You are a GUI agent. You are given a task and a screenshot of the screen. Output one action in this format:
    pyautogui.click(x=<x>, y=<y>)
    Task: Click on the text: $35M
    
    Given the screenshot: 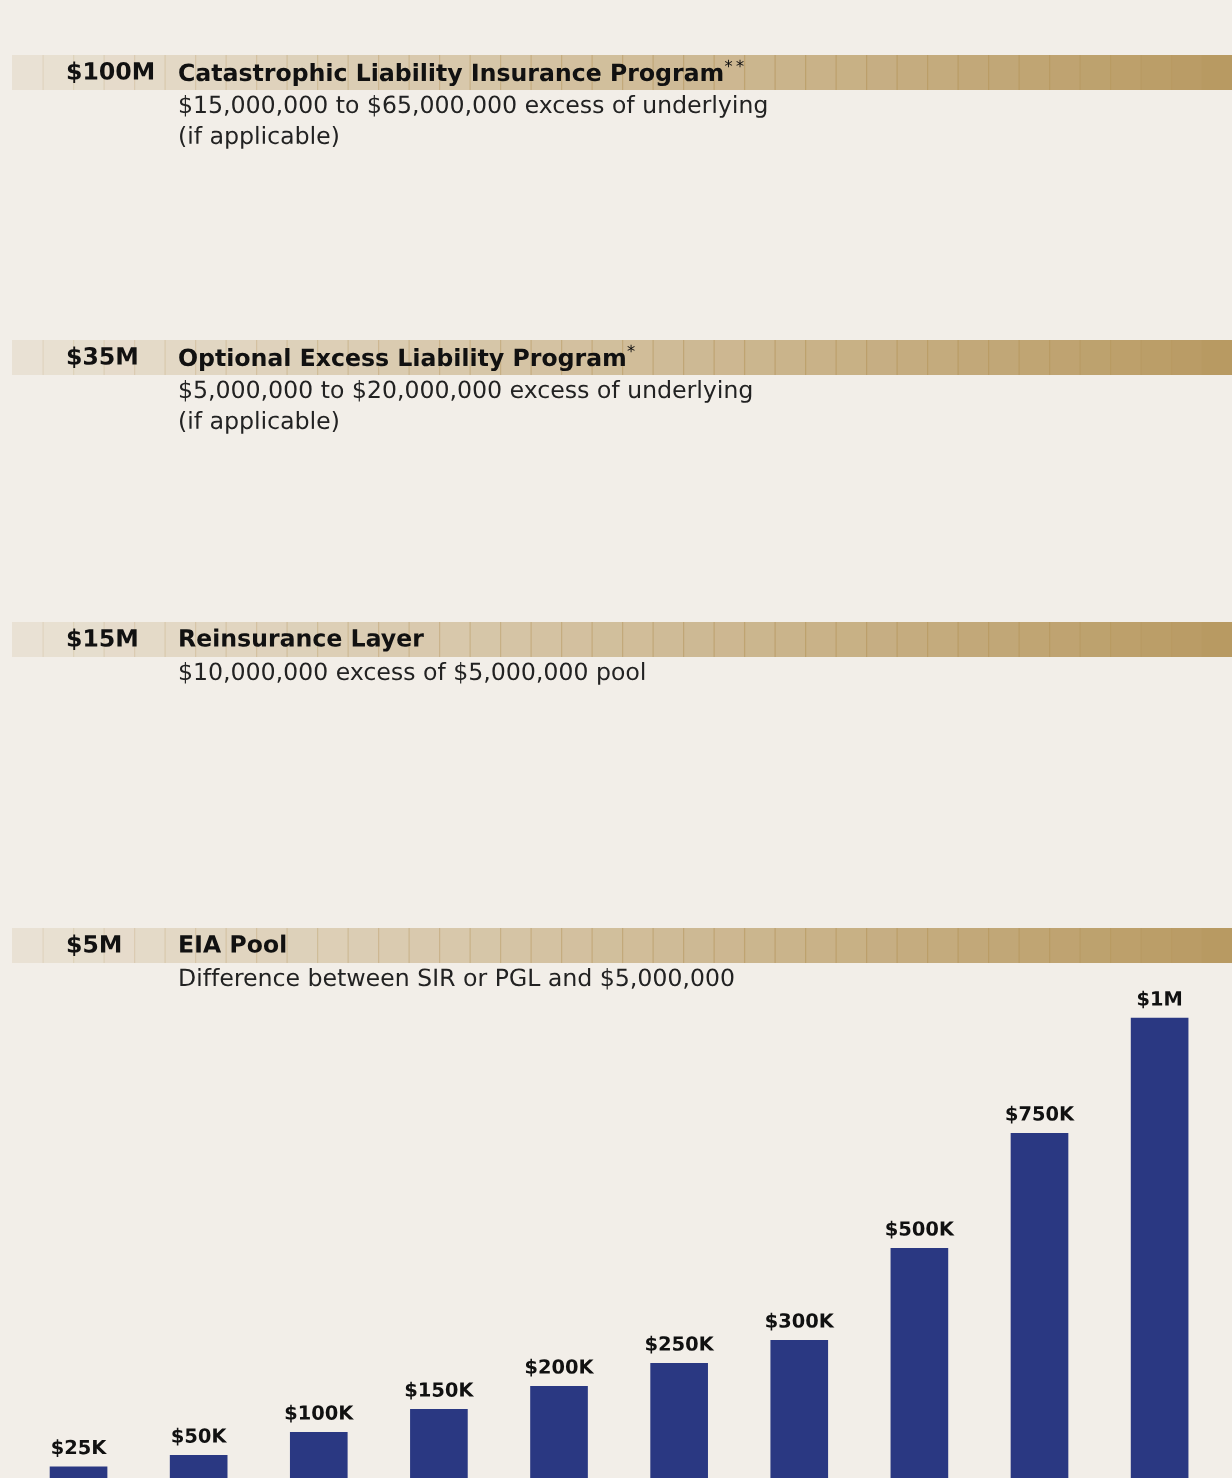 What is the action you would take?
    pyautogui.click(x=102, y=357)
    